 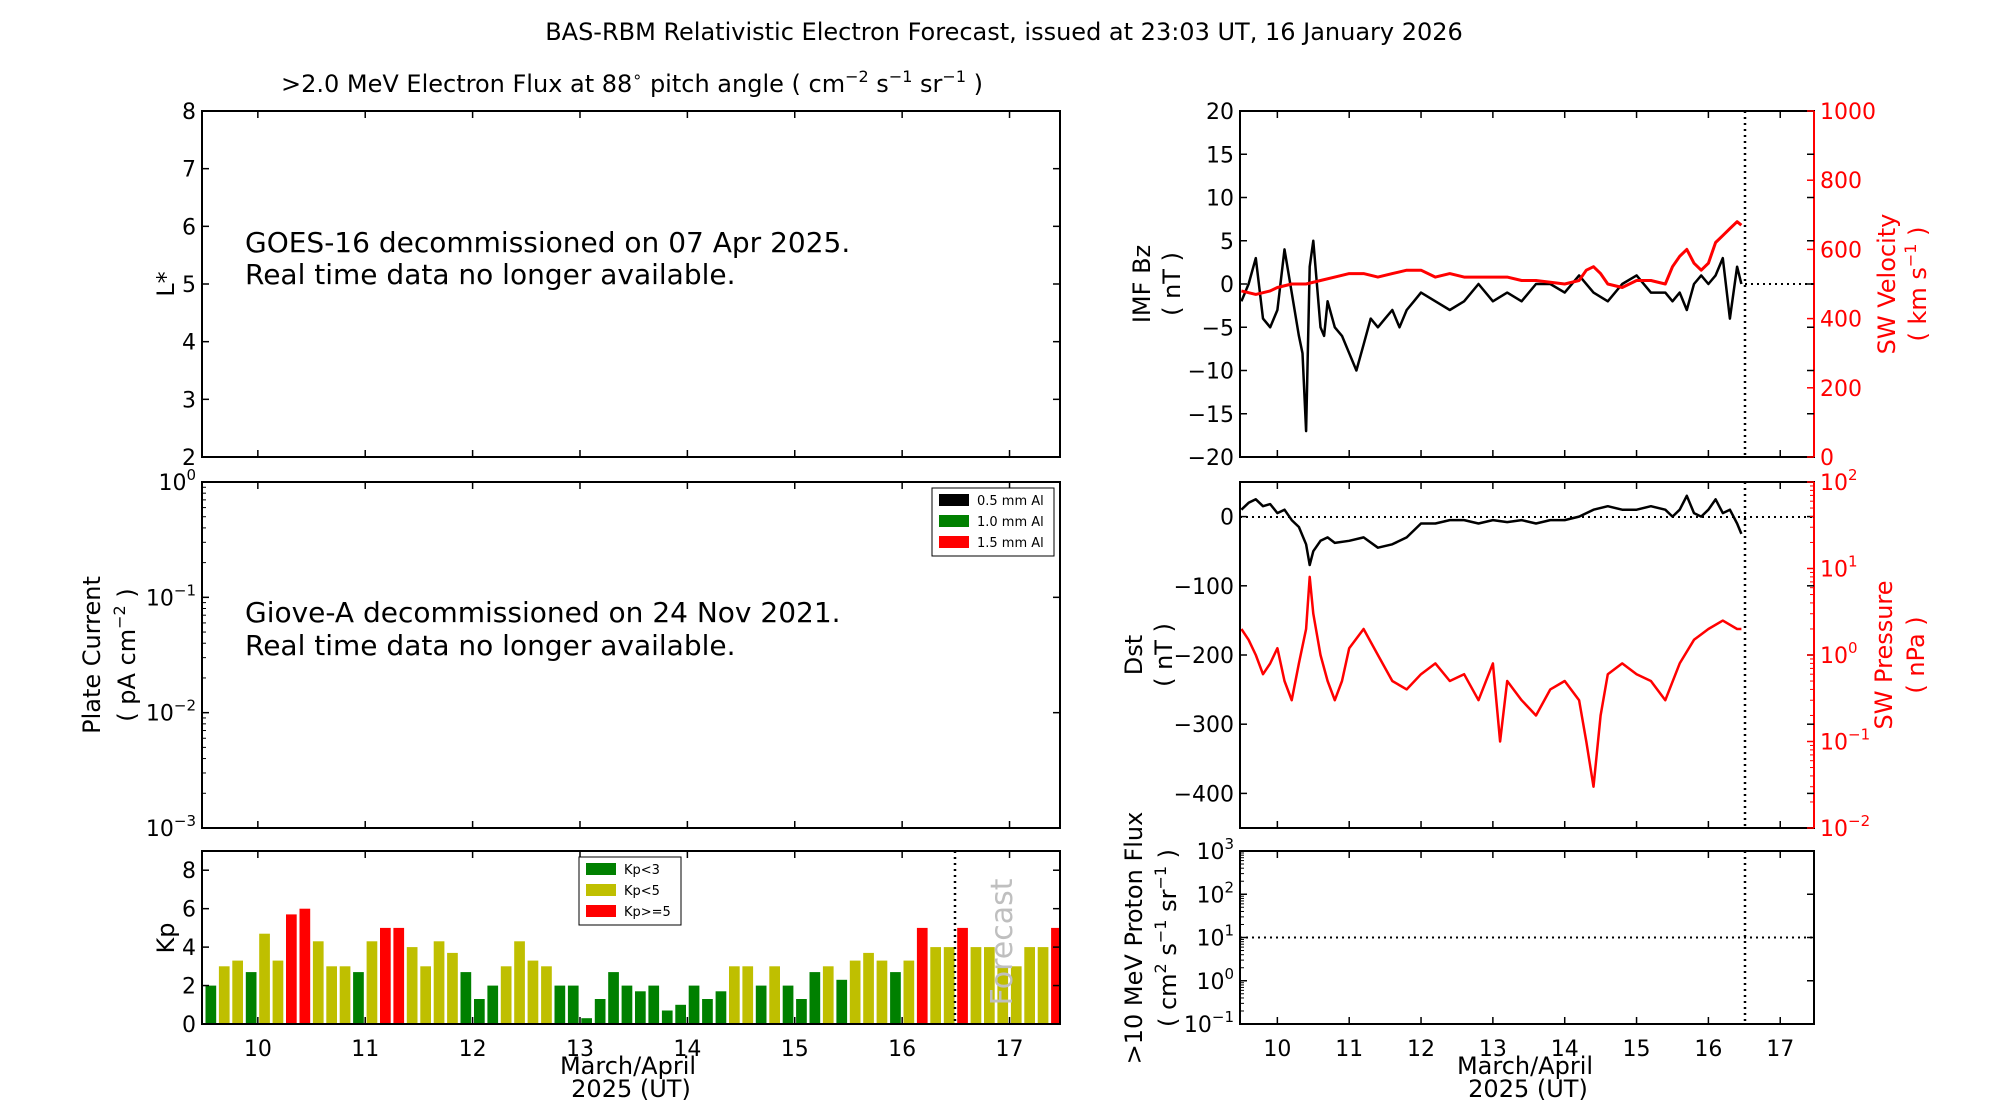 I want to click on y-tick-label: 3, so click(x=189, y=400).